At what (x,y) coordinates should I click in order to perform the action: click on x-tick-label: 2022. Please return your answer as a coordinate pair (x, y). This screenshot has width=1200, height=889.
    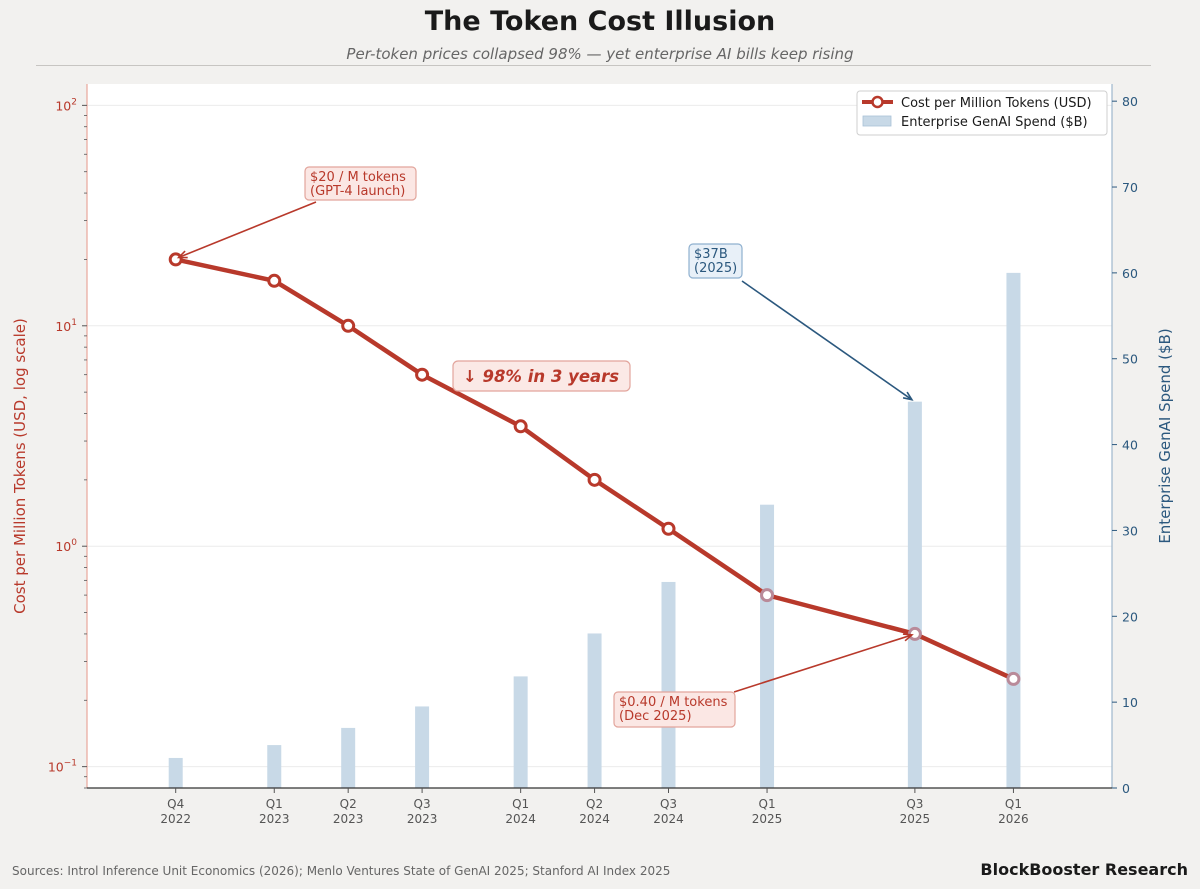
    Looking at the image, I should click on (175, 819).